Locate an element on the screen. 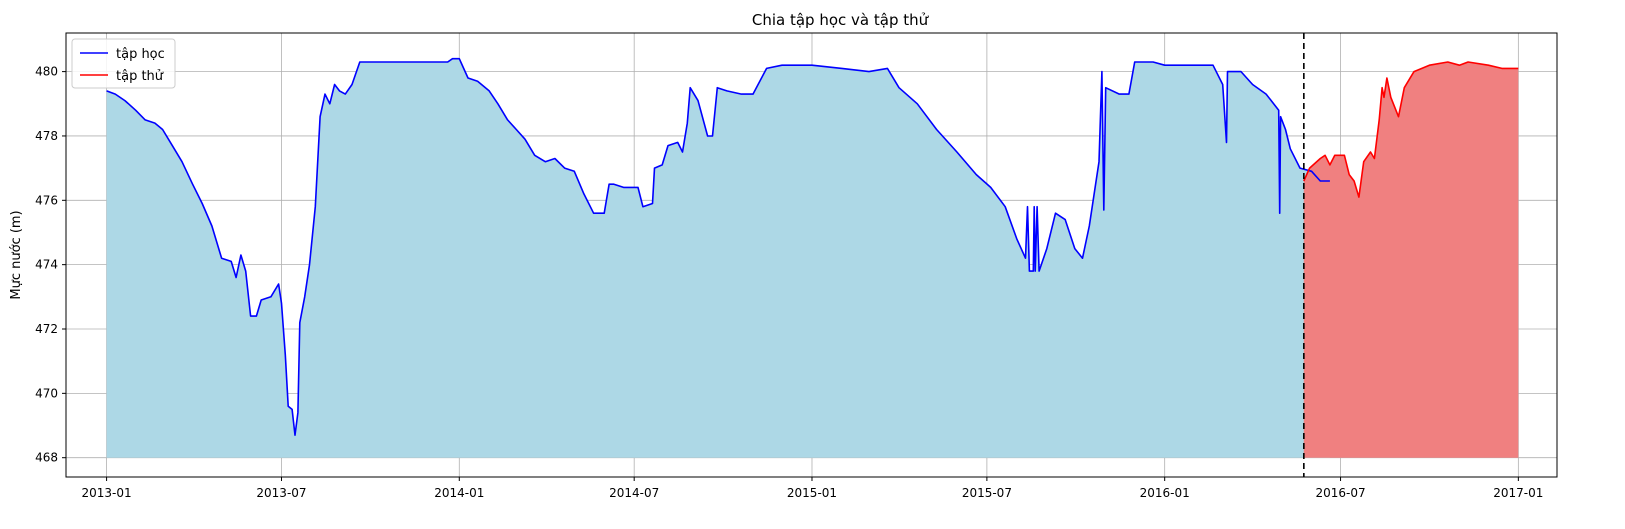  chart-title: Chia tập học và tập thử is located at coordinates (841, 20).